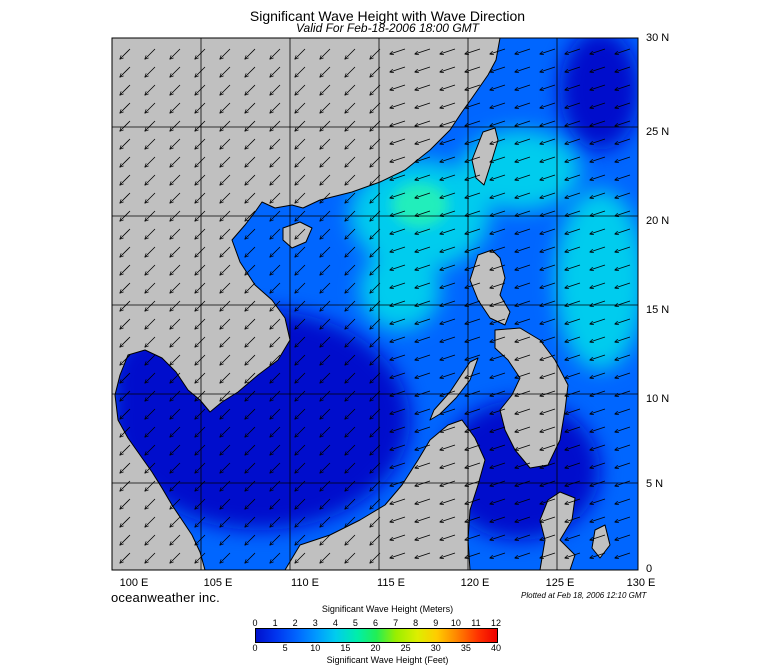 Image resolution: width=775 pixels, height=665 pixels. I want to click on lon-label-110e: 110 E, so click(305, 583).